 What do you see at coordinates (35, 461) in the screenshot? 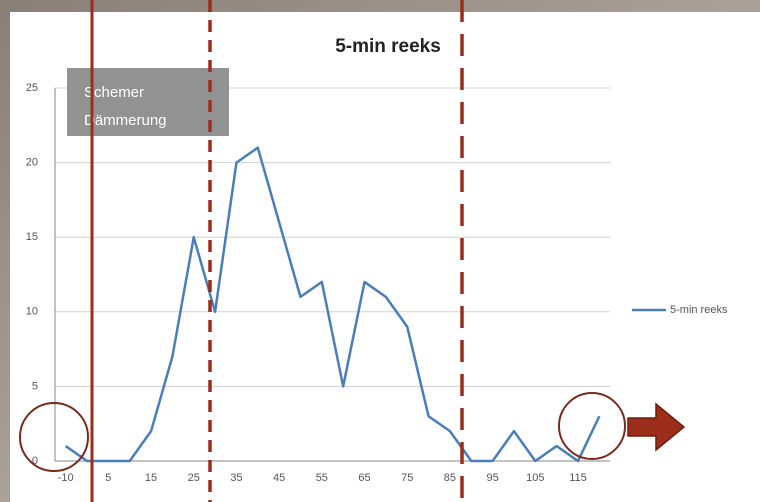
I see `y-tick-label: 0` at bounding box center [35, 461].